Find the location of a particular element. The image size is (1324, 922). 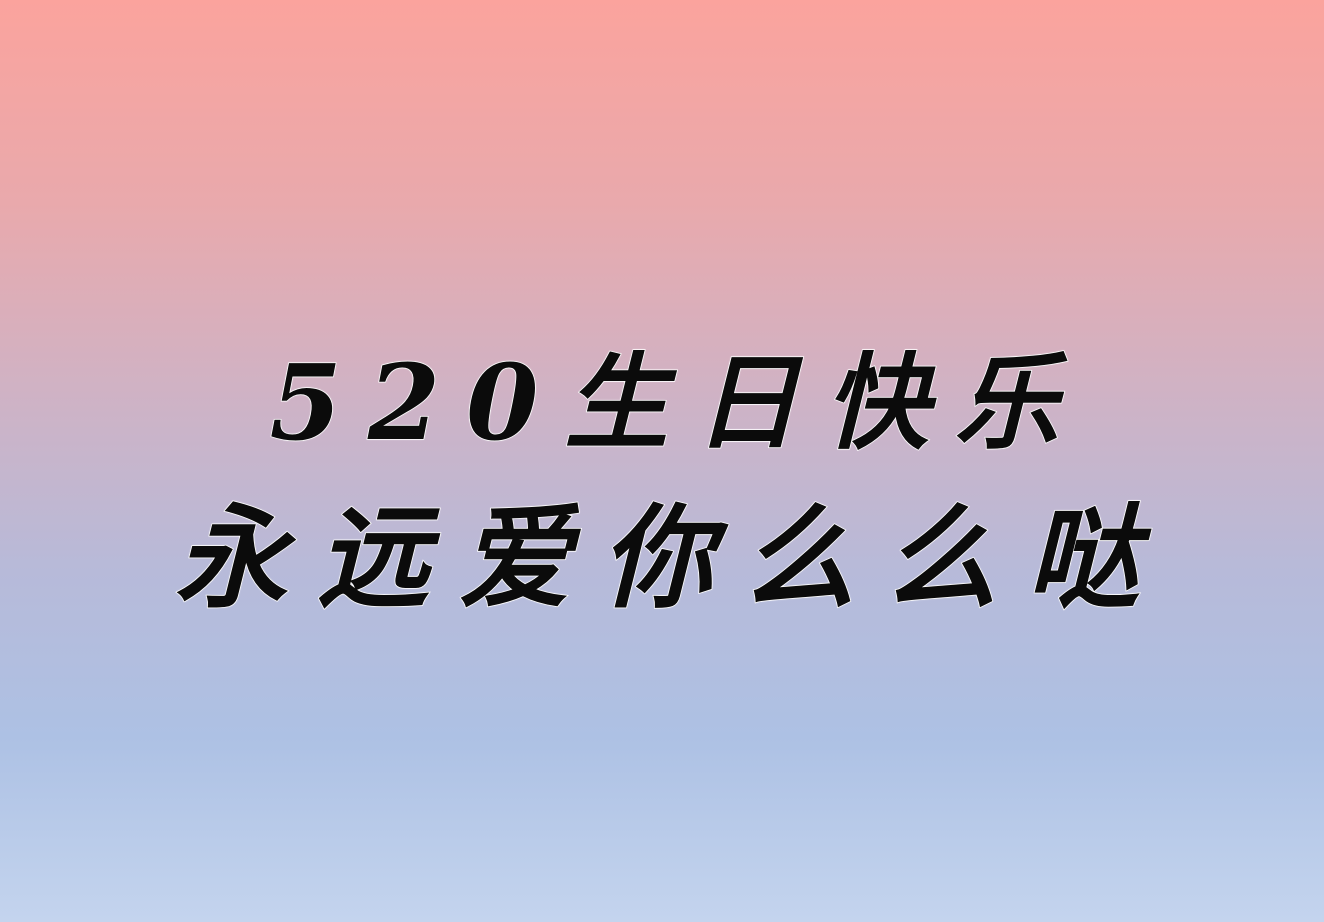

greeting-line-2: 永远爱你么么哒 is located at coordinates (671, 558).